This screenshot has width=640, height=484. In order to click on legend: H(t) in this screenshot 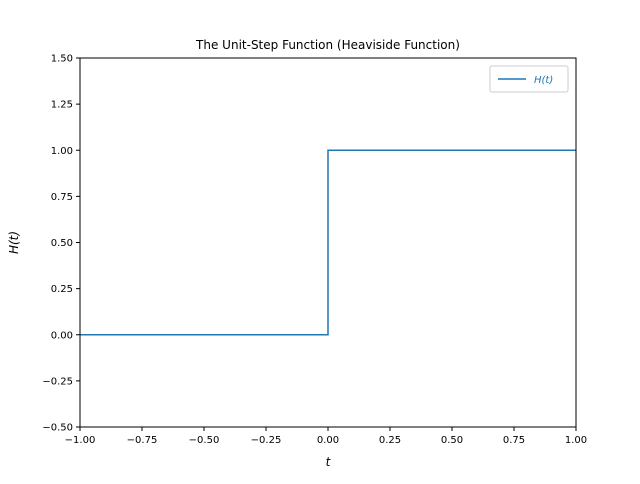, I will do `click(529, 79)`.